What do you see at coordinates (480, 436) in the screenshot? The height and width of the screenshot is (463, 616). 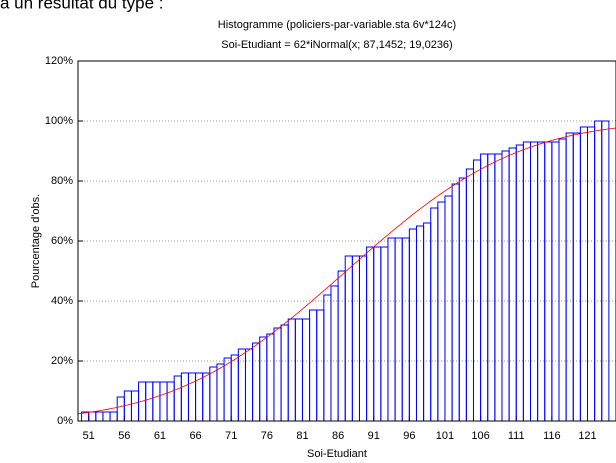 I see `x-tick-label: 106` at bounding box center [480, 436].